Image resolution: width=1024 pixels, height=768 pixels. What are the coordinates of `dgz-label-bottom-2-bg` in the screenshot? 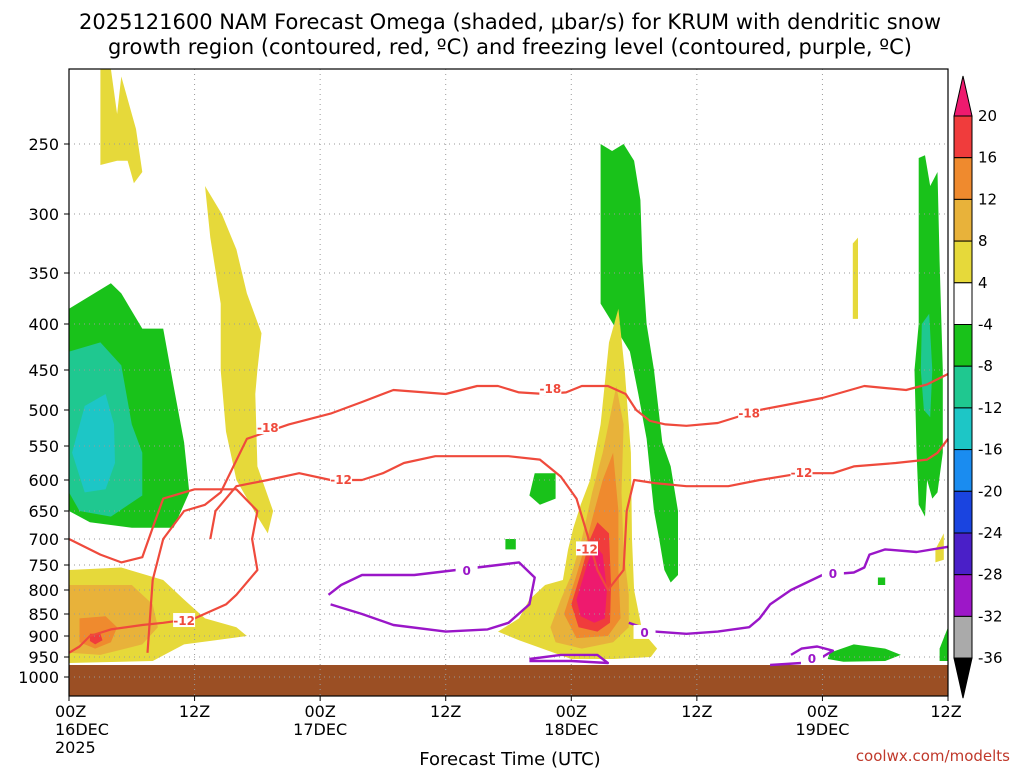 It's located at (184, 620).